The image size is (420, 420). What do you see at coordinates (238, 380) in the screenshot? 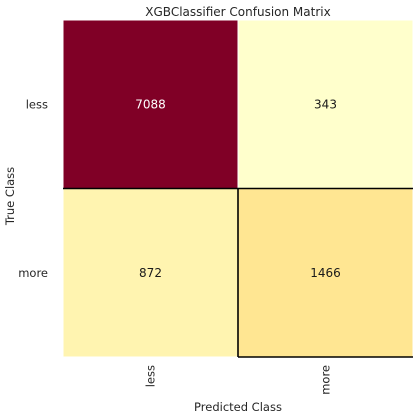
I see `x-axis-ticks: less more` at bounding box center [238, 380].